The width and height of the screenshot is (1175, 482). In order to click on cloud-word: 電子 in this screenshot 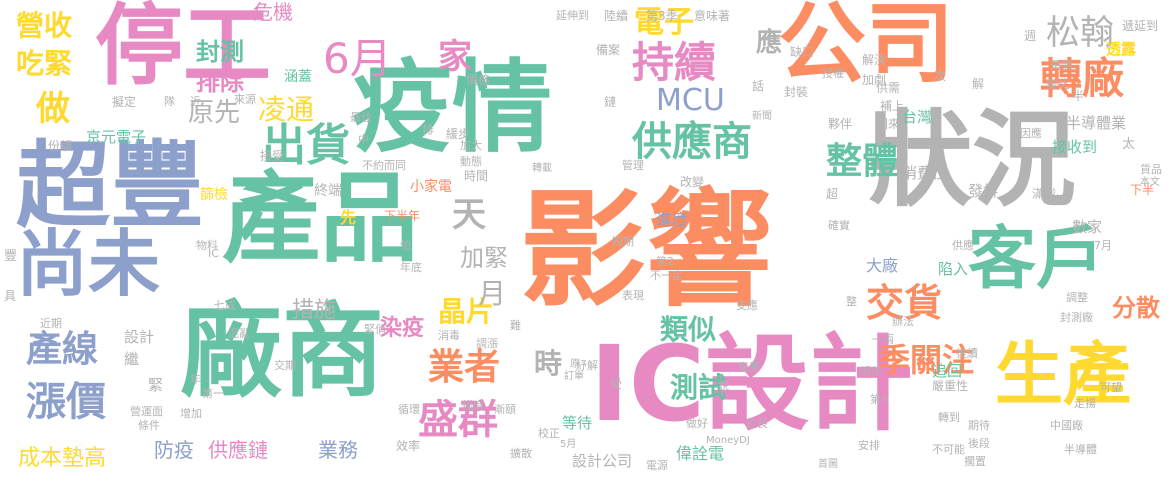, I will do `click(664, 22)`.